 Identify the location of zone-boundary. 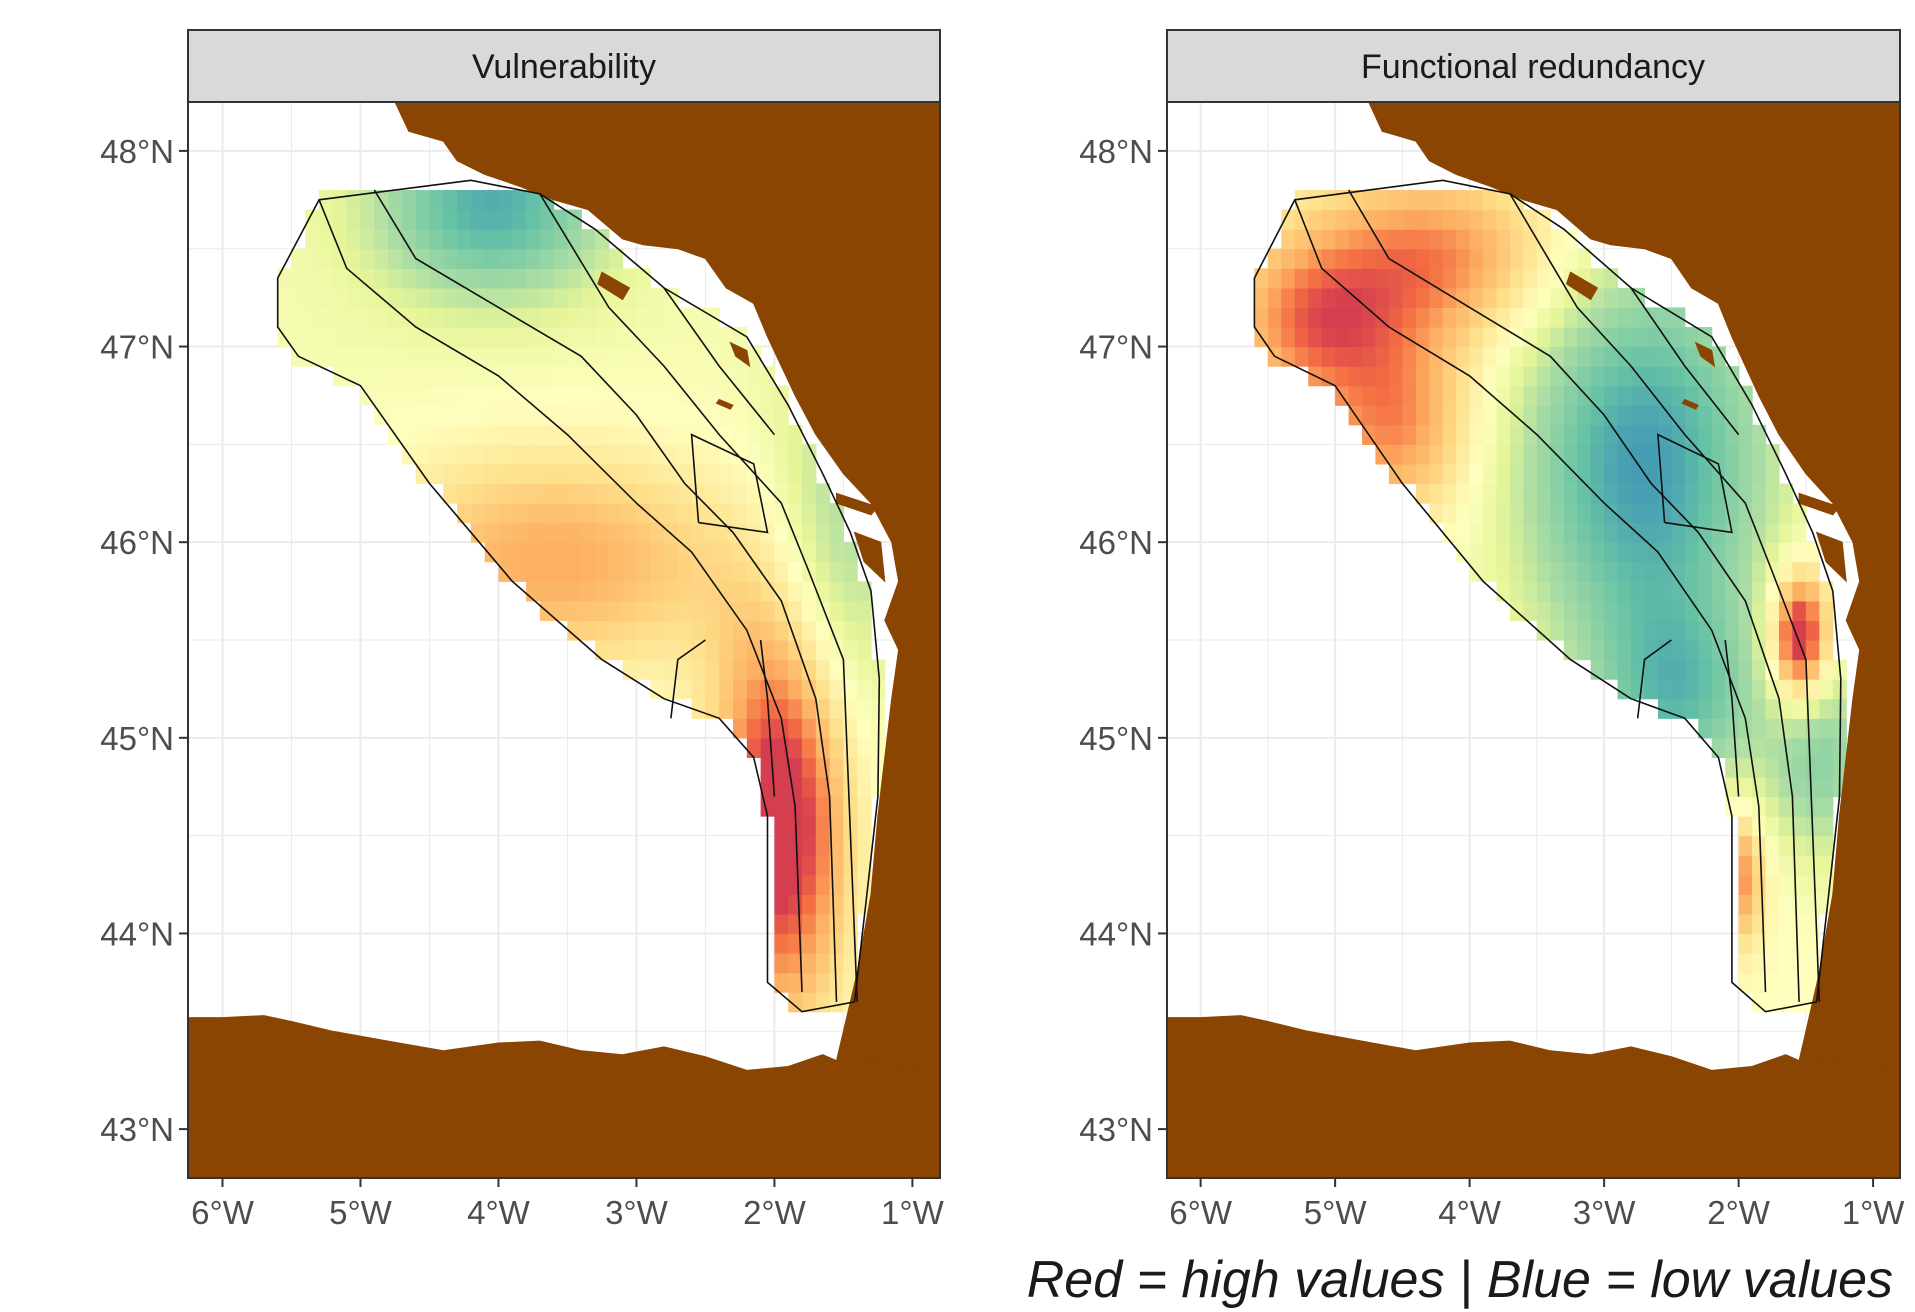
(1685, 361).